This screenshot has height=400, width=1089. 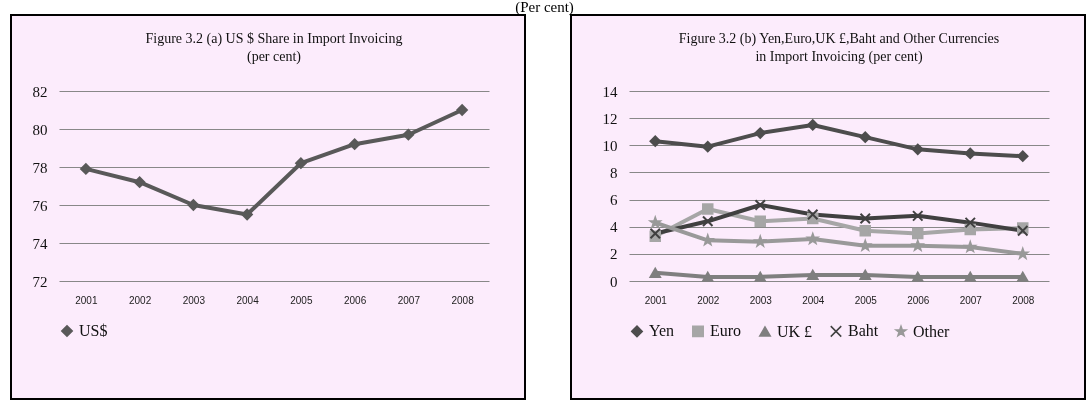 What do you see at coordinates (40, 129) in the screenshot?
I see `y-tick-label: 80` at bounding box center [40, 129].